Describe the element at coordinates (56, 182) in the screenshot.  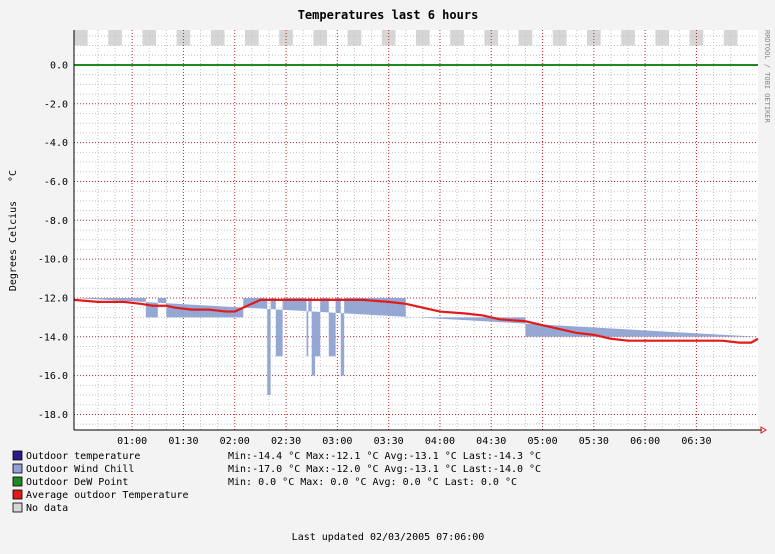
I see `y-tick-label: -6.0` at that location.